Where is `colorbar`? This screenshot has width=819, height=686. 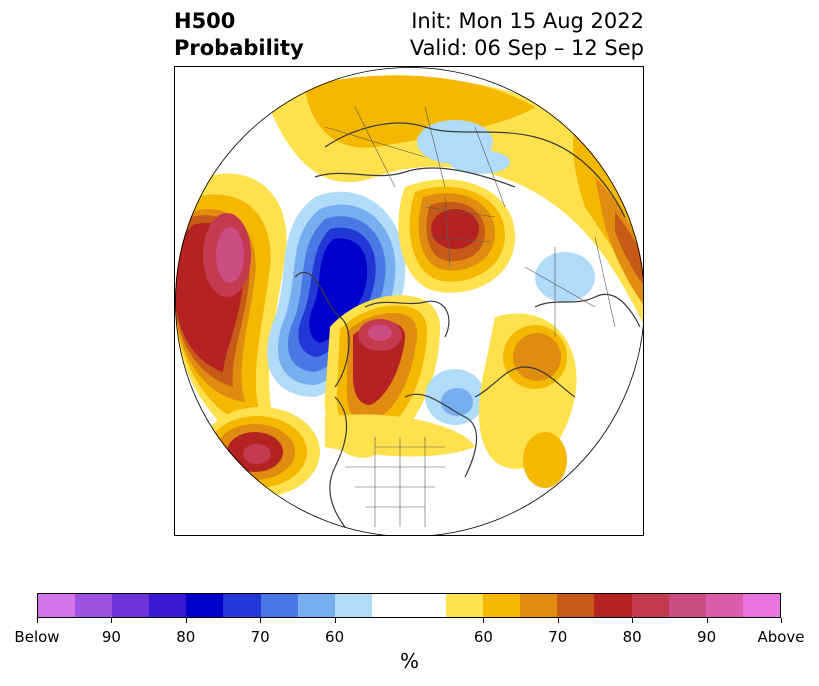
colorbar is located at coordinates (409, 605).